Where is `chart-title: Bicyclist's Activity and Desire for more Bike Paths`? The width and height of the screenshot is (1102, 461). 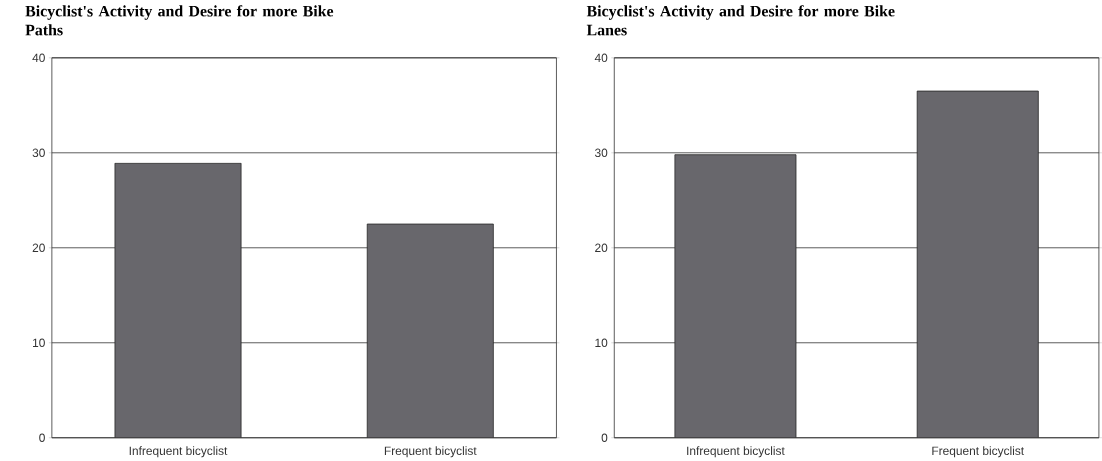 chart-title: Bicyclist's Activity and Desire for more Bike Paths is located at coordinates (179, 20).